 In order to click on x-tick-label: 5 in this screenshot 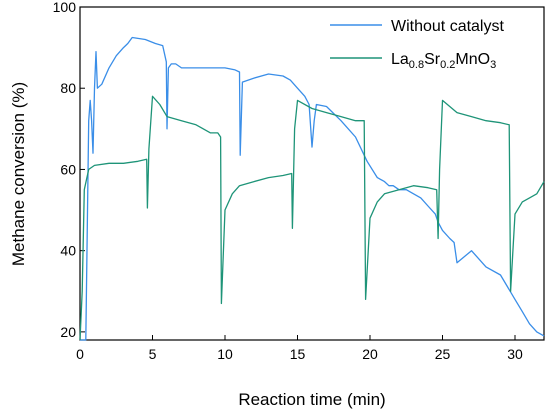, I will do `click(153, 354)`.